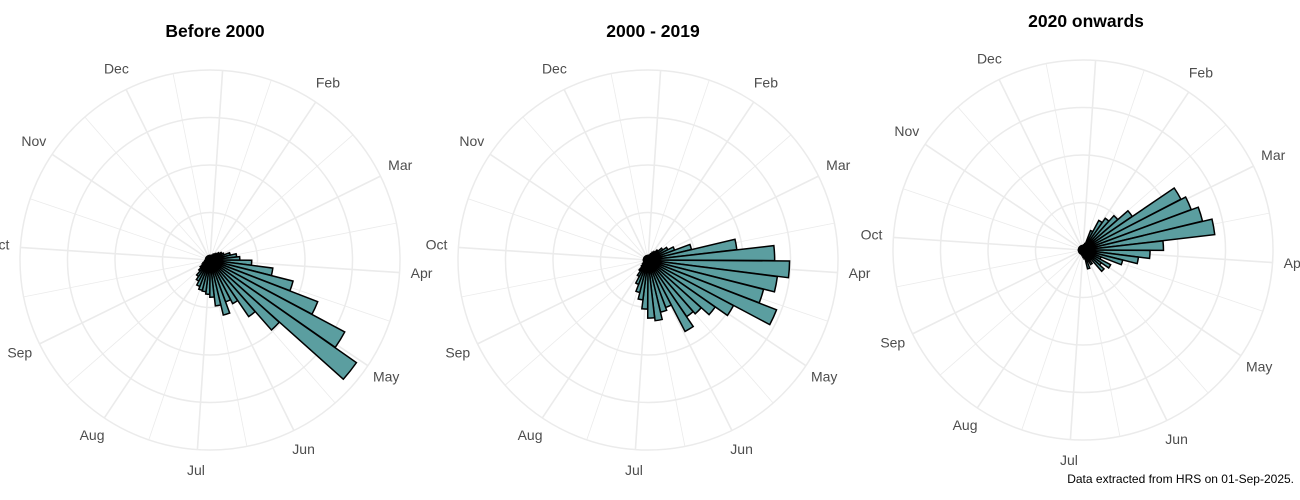  I want to click on chart-title: 2020 onwards, so click(1086, 21).